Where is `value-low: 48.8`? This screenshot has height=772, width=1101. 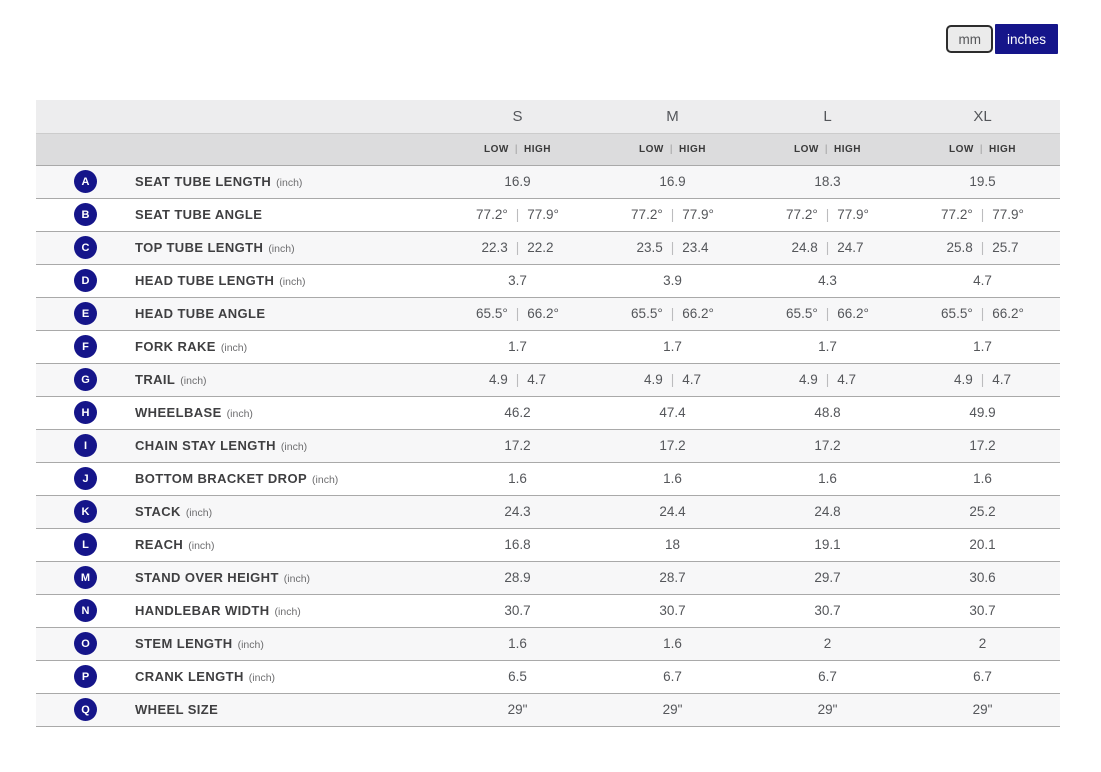
value-low: 48.8 is located at coordinates (827, 412).